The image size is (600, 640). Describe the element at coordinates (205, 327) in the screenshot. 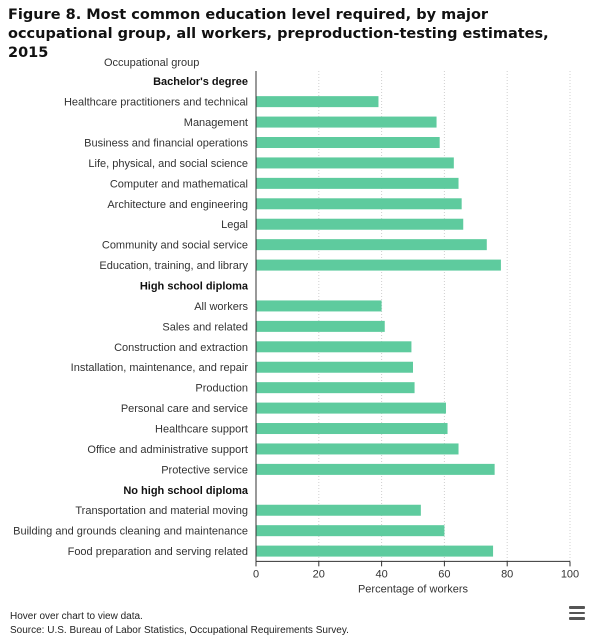

I see `category-label: Sales and related` at that location.